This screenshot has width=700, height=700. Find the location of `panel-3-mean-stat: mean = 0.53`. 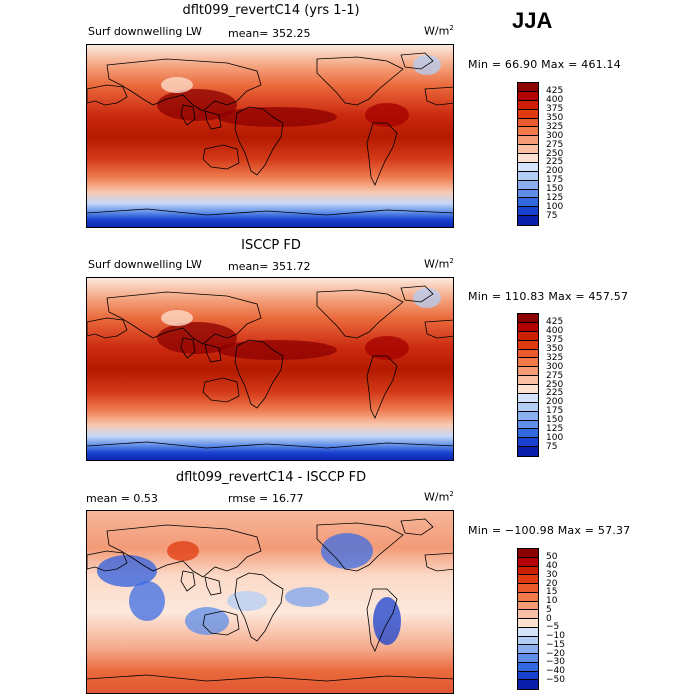

panel-3-mean-stat: mean = 0.53 is located at coordinates (122, 498).